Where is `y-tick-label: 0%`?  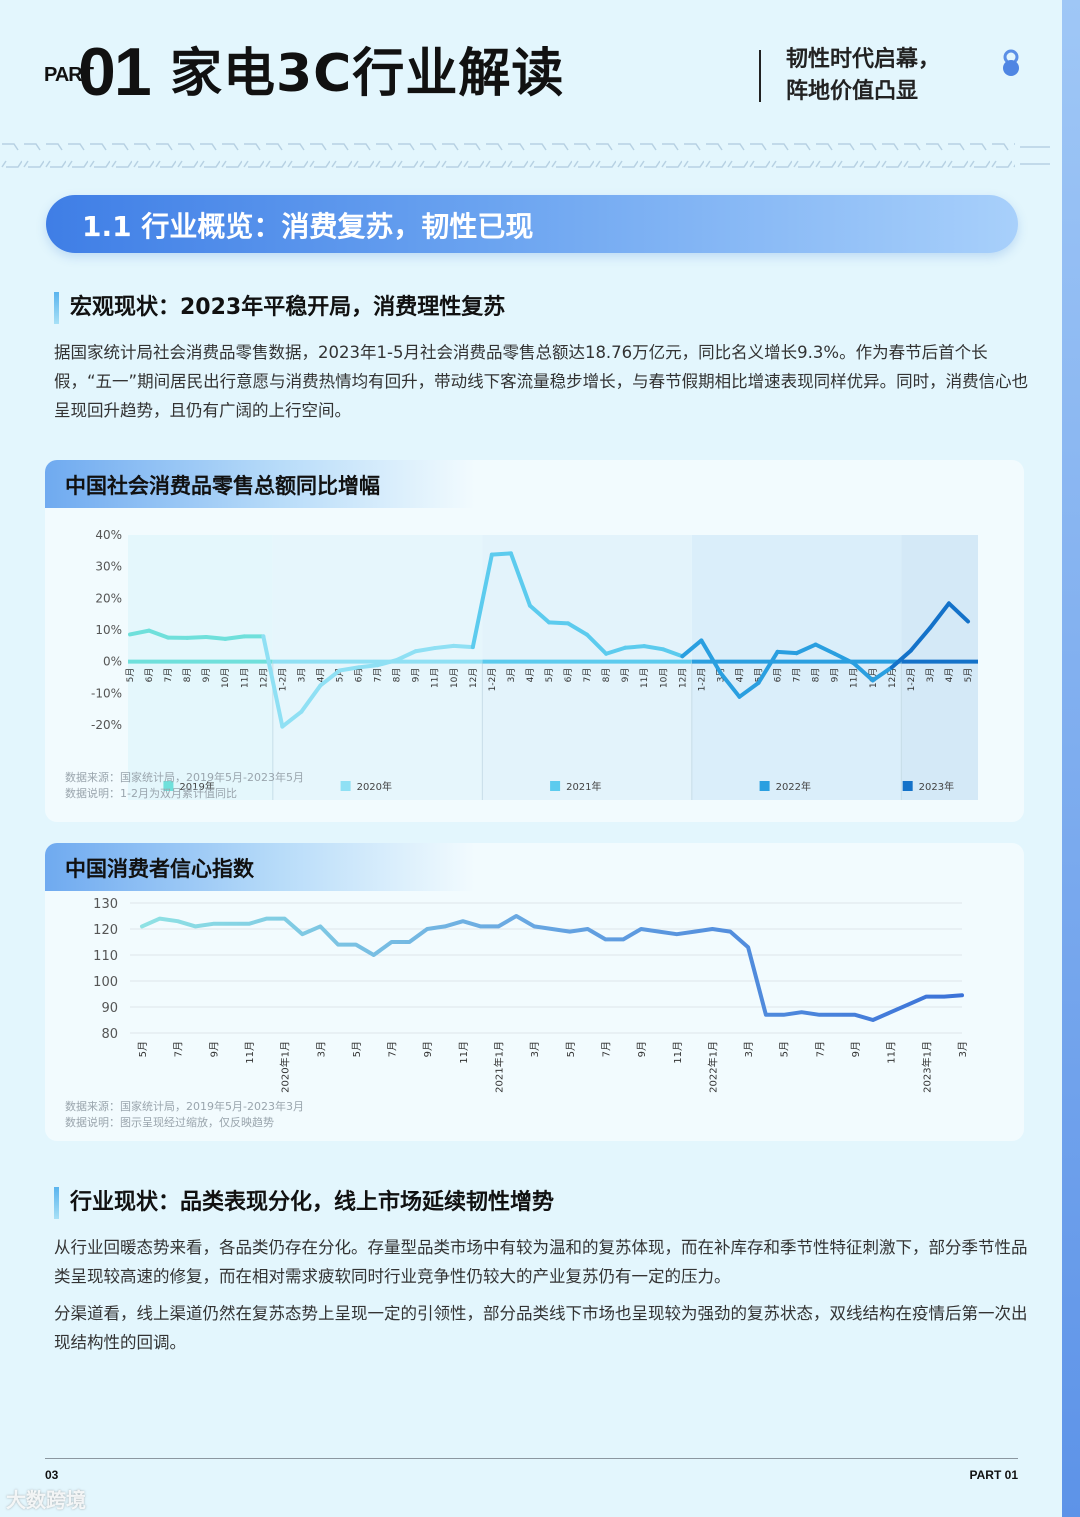
y-tick-label: 0% is located at coordinates (112, 662).